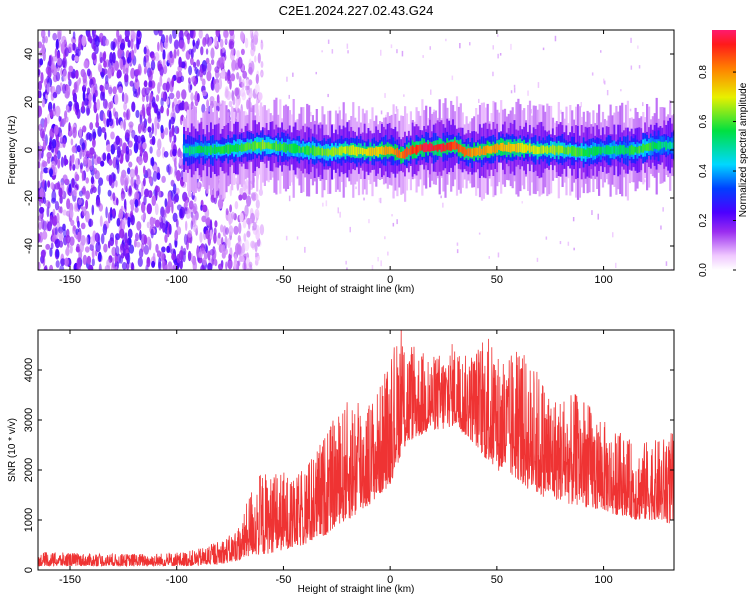 The image size is (750, 600). What do you see at coordinates (743, 149) in the screenshot?
I see `colorbar-label: Normalized spectral amplitude` at bounding box center [743, 149].